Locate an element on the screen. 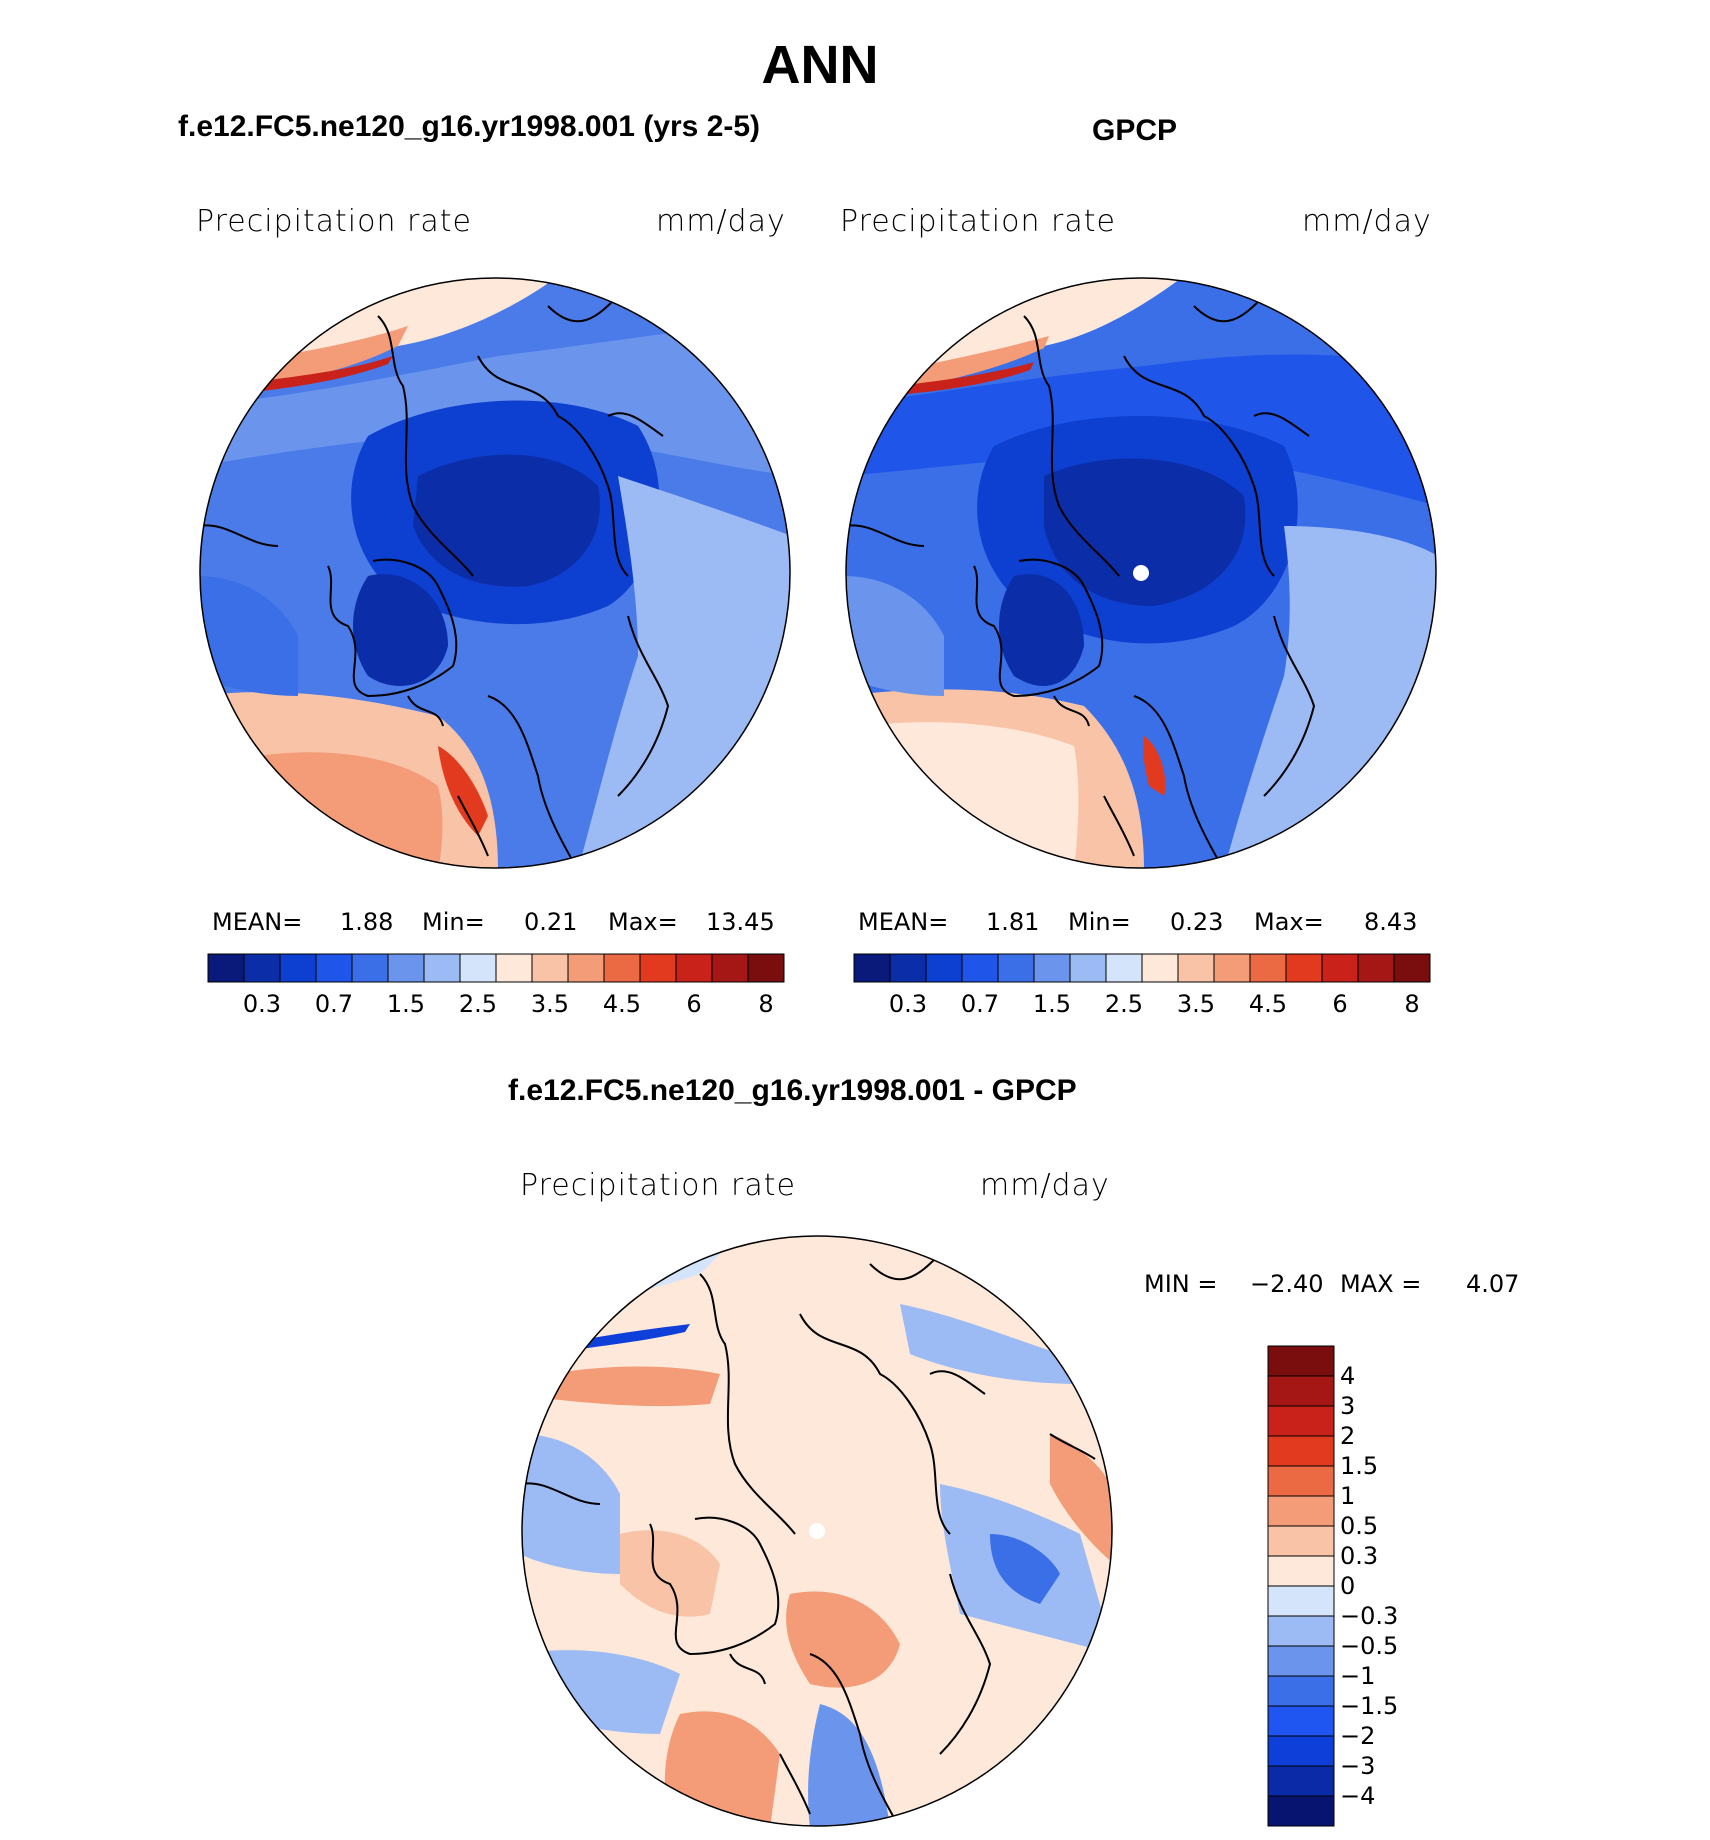  diff-colorbar-tick-label: 4 is located at coordinates (1348, 1376).